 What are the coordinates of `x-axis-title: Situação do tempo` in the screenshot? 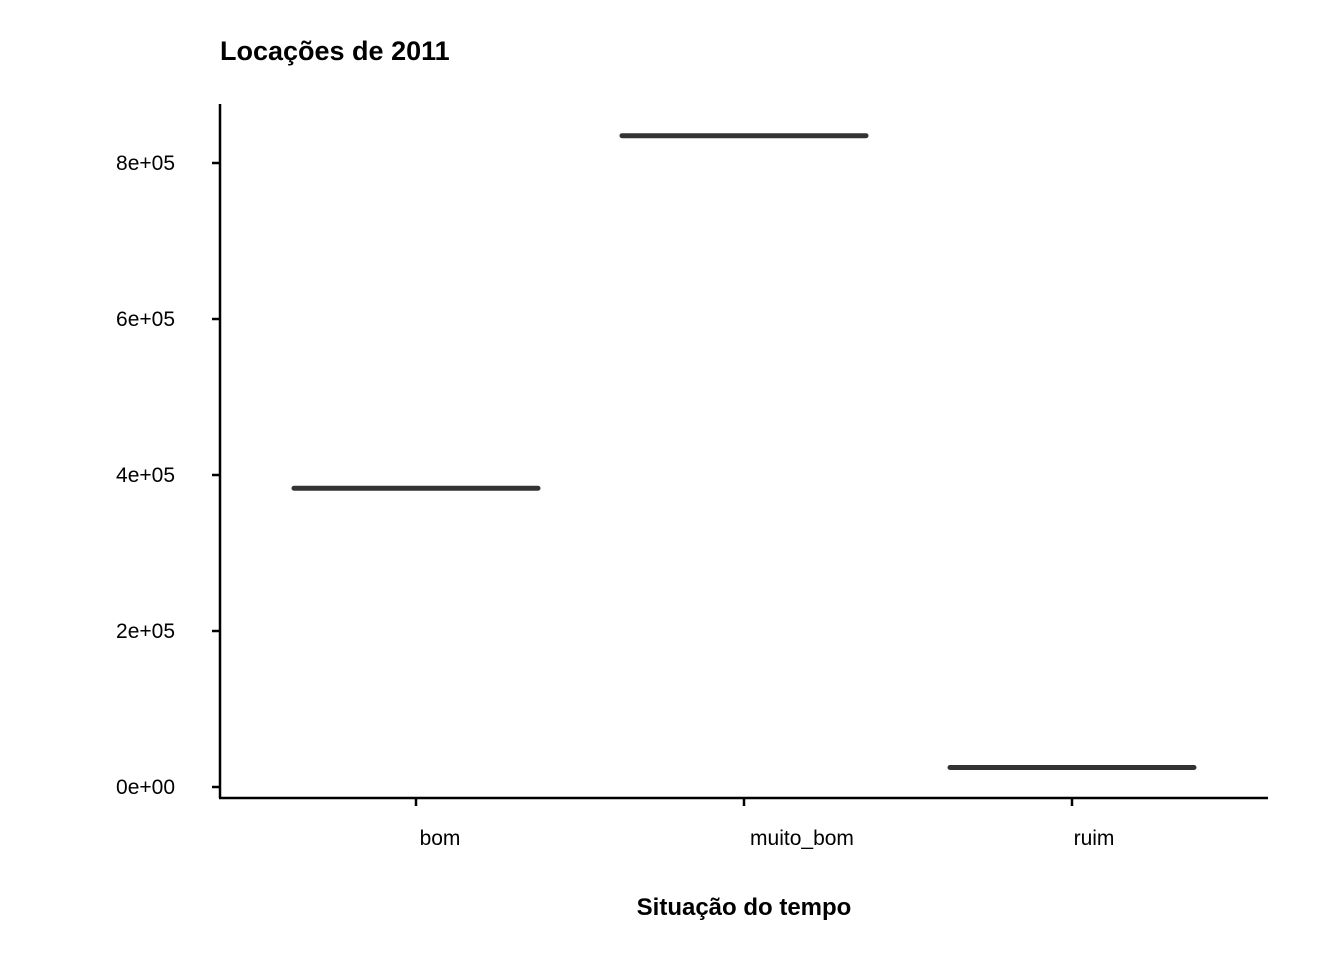 It's located at (744, 907).